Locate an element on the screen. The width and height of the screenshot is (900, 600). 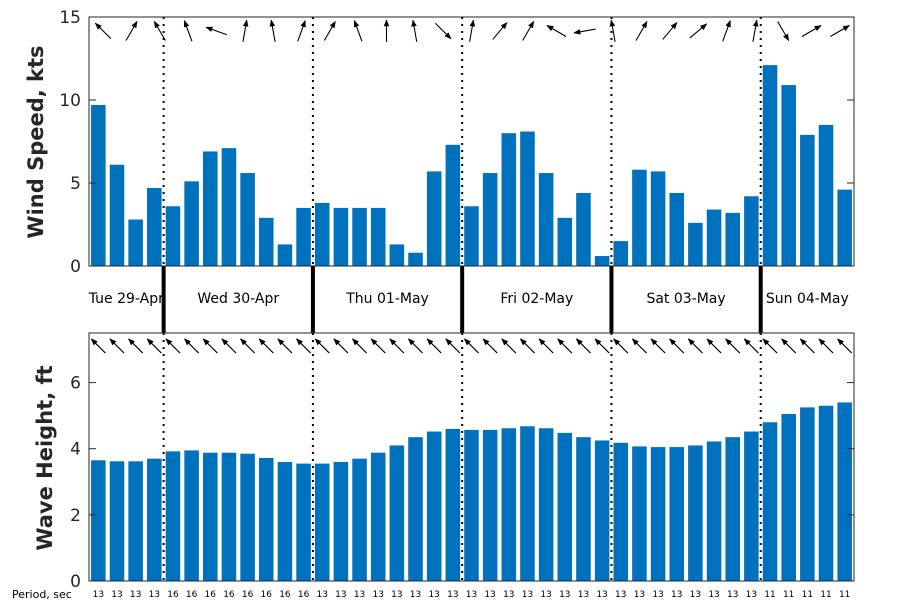
period-row-title: Period, sec is located at coordinates (42, 594).